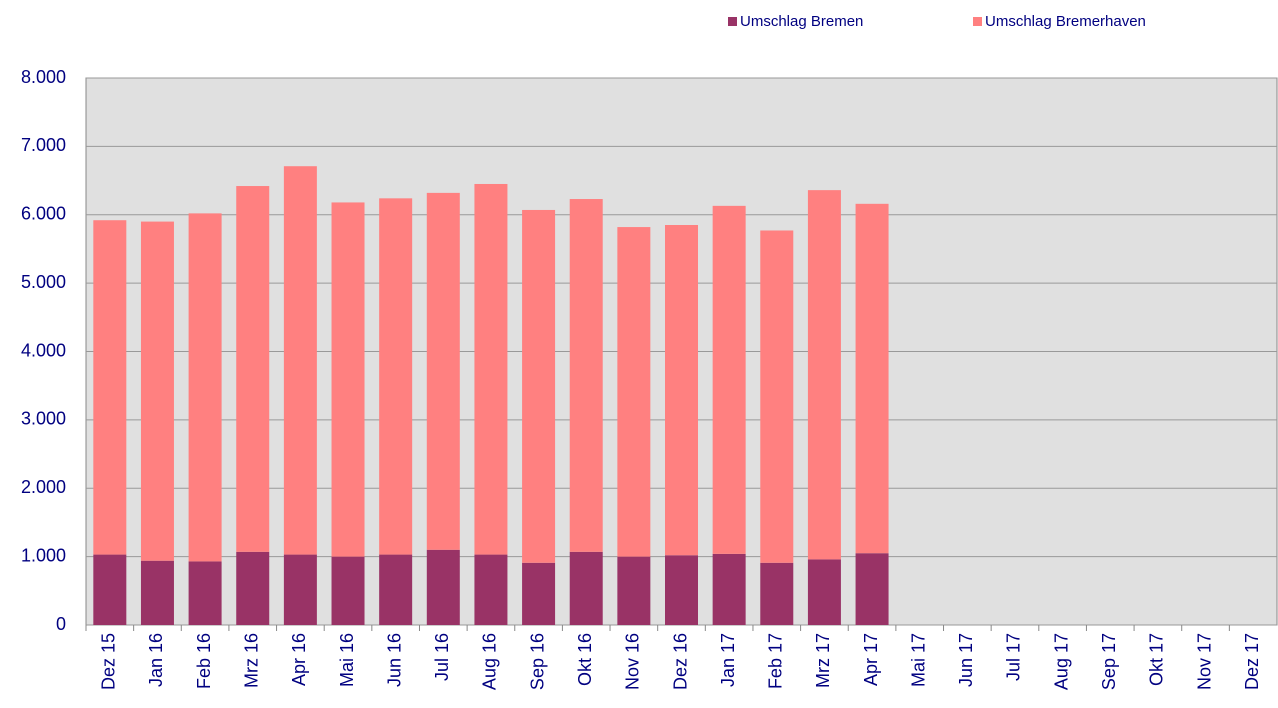 Image resolution: width=1278 pixels, height=708 pixels. Describe the element at coordinates (823, 660) in the screenshot. I see `x-tick-label: Mrz 17` at that location.